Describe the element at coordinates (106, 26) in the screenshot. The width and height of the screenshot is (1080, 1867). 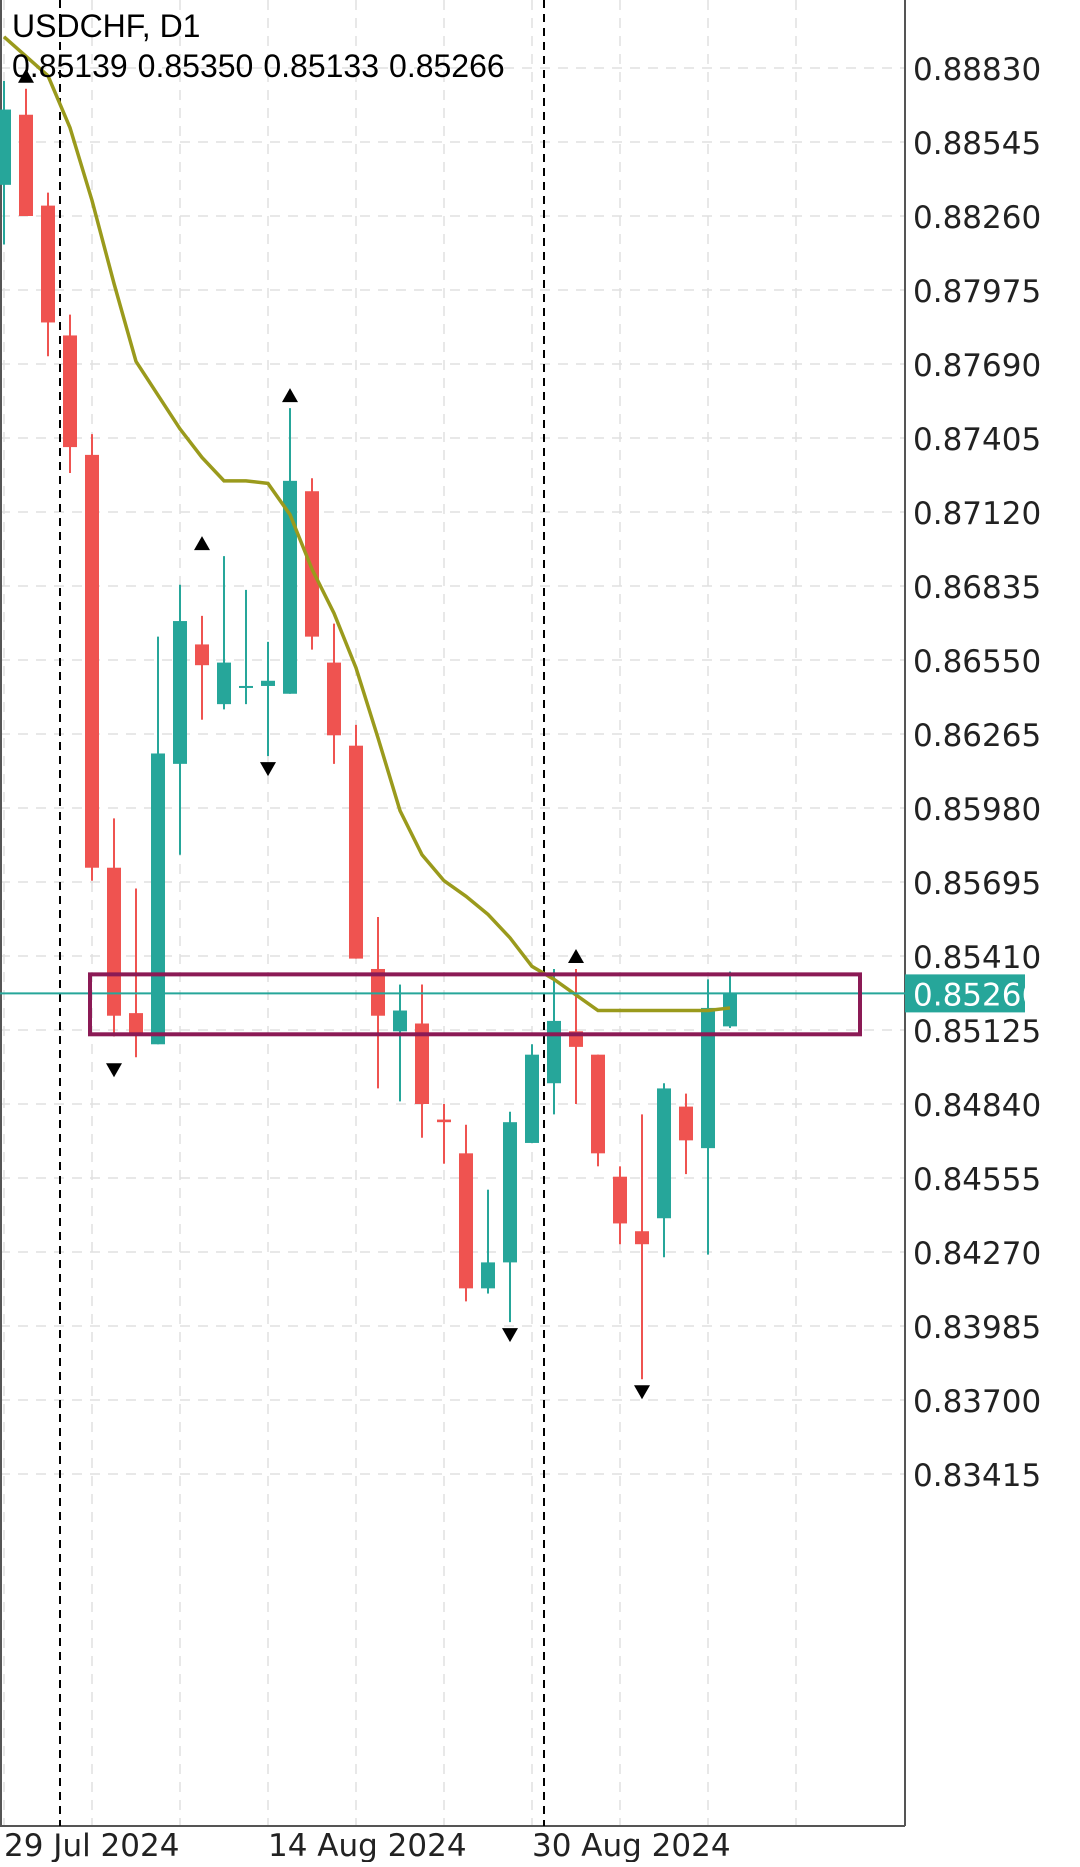
I see `symbol-label: USDCHF, D1` at that location.